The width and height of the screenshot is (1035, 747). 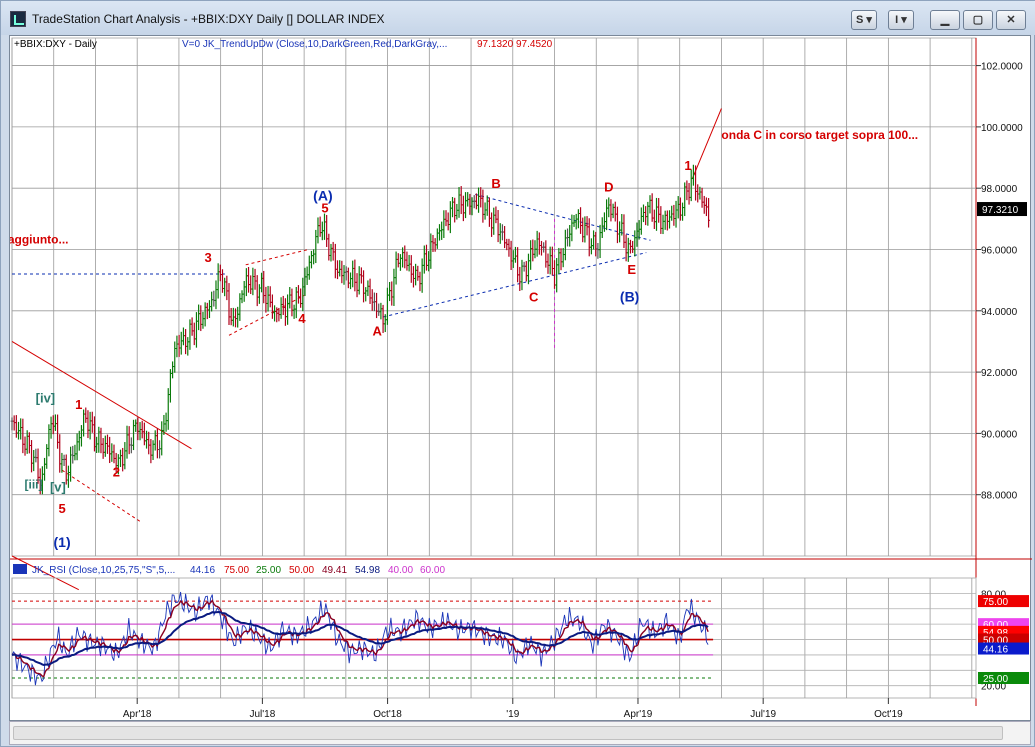 What do you see at coordinates (763, 714) in the screenshot?
I see `x-tick-label: Jul'19` at bounding box center [763, 714].